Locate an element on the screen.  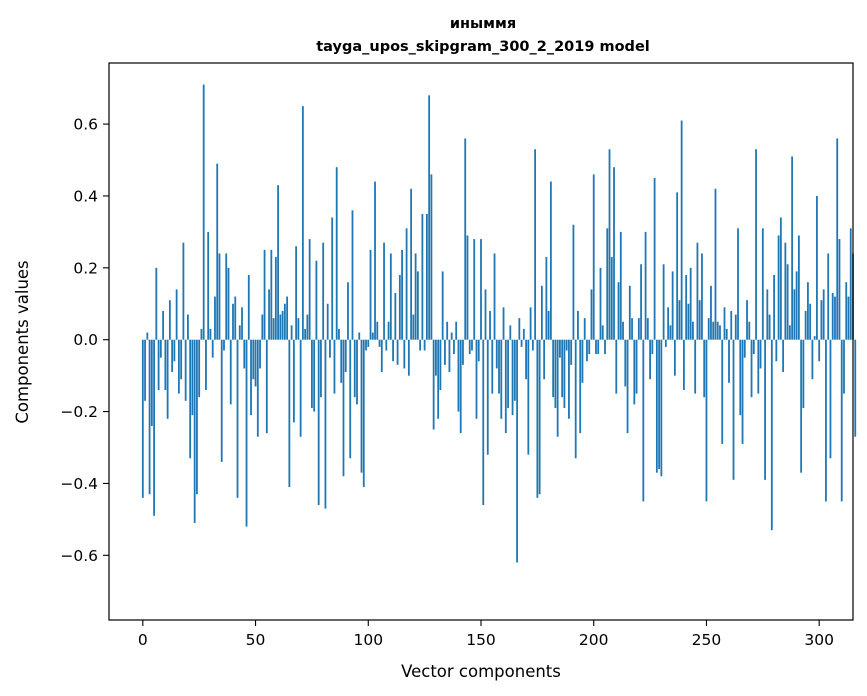
x-axis-ticks: 0 50 100 150 200 250 300 is located at coordinates (486, 634).